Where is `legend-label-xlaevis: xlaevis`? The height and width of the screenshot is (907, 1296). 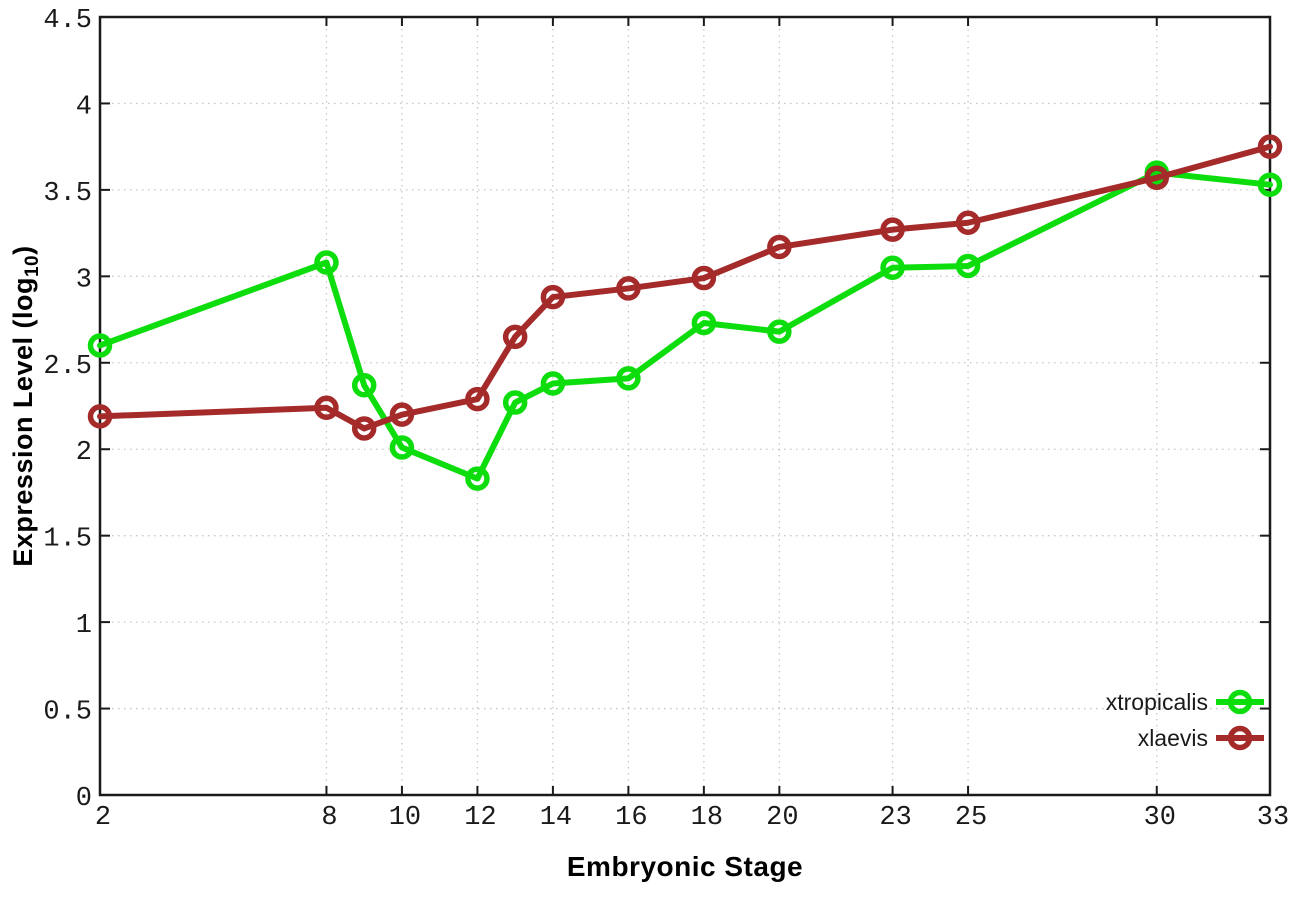 legend-label-xlaevis: xlaevis is located at coordinates (1173, 738).